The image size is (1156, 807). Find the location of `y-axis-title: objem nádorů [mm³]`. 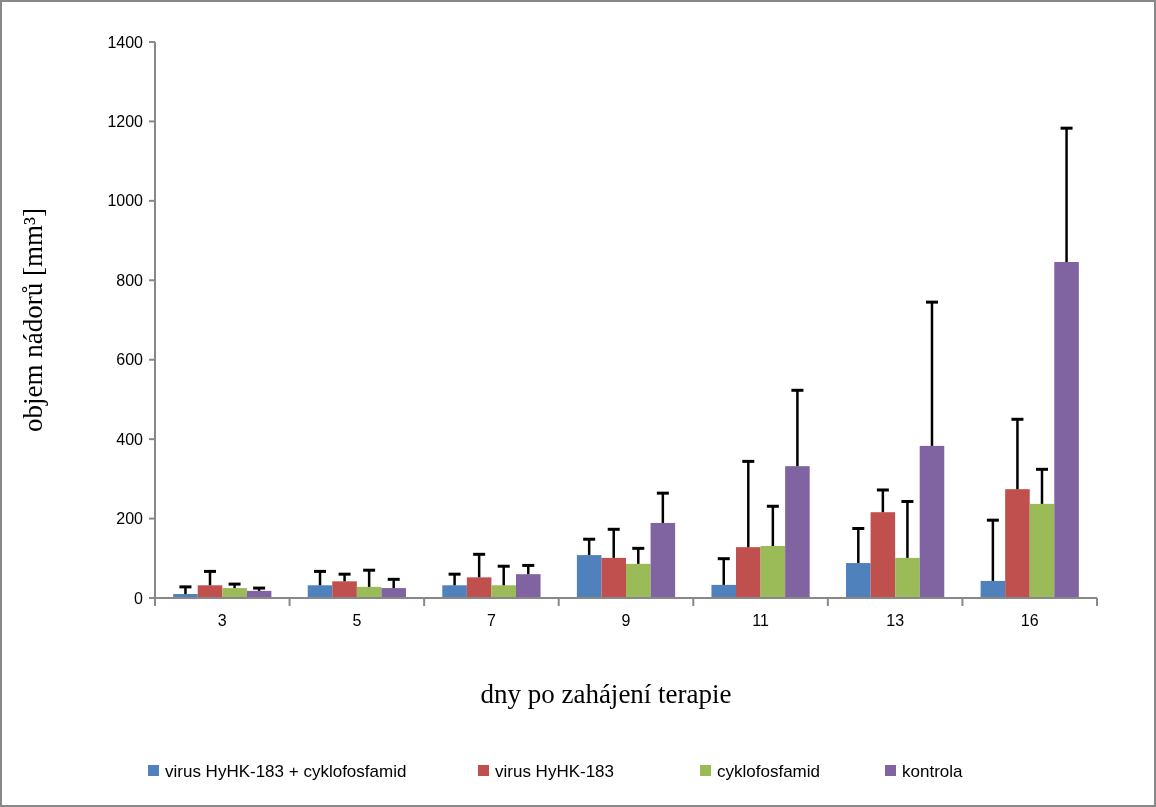

y-axis-title: objem nádorů [mm³] is located at coordinates (33, 320).